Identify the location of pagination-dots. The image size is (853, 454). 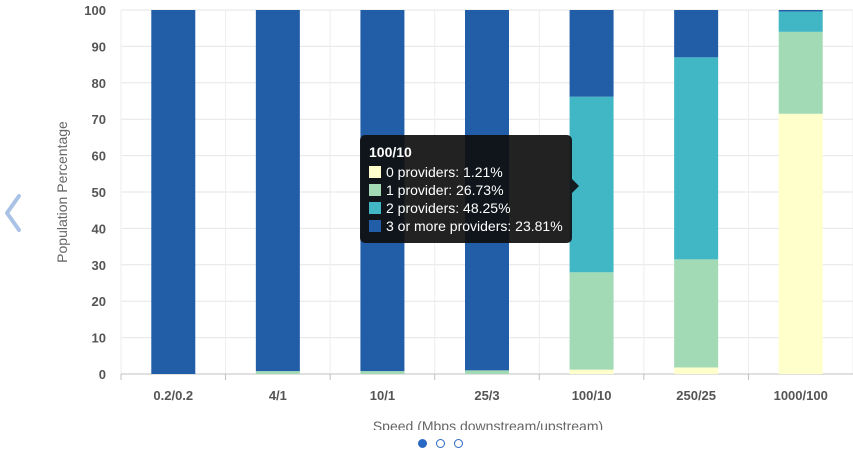
(440, 443).